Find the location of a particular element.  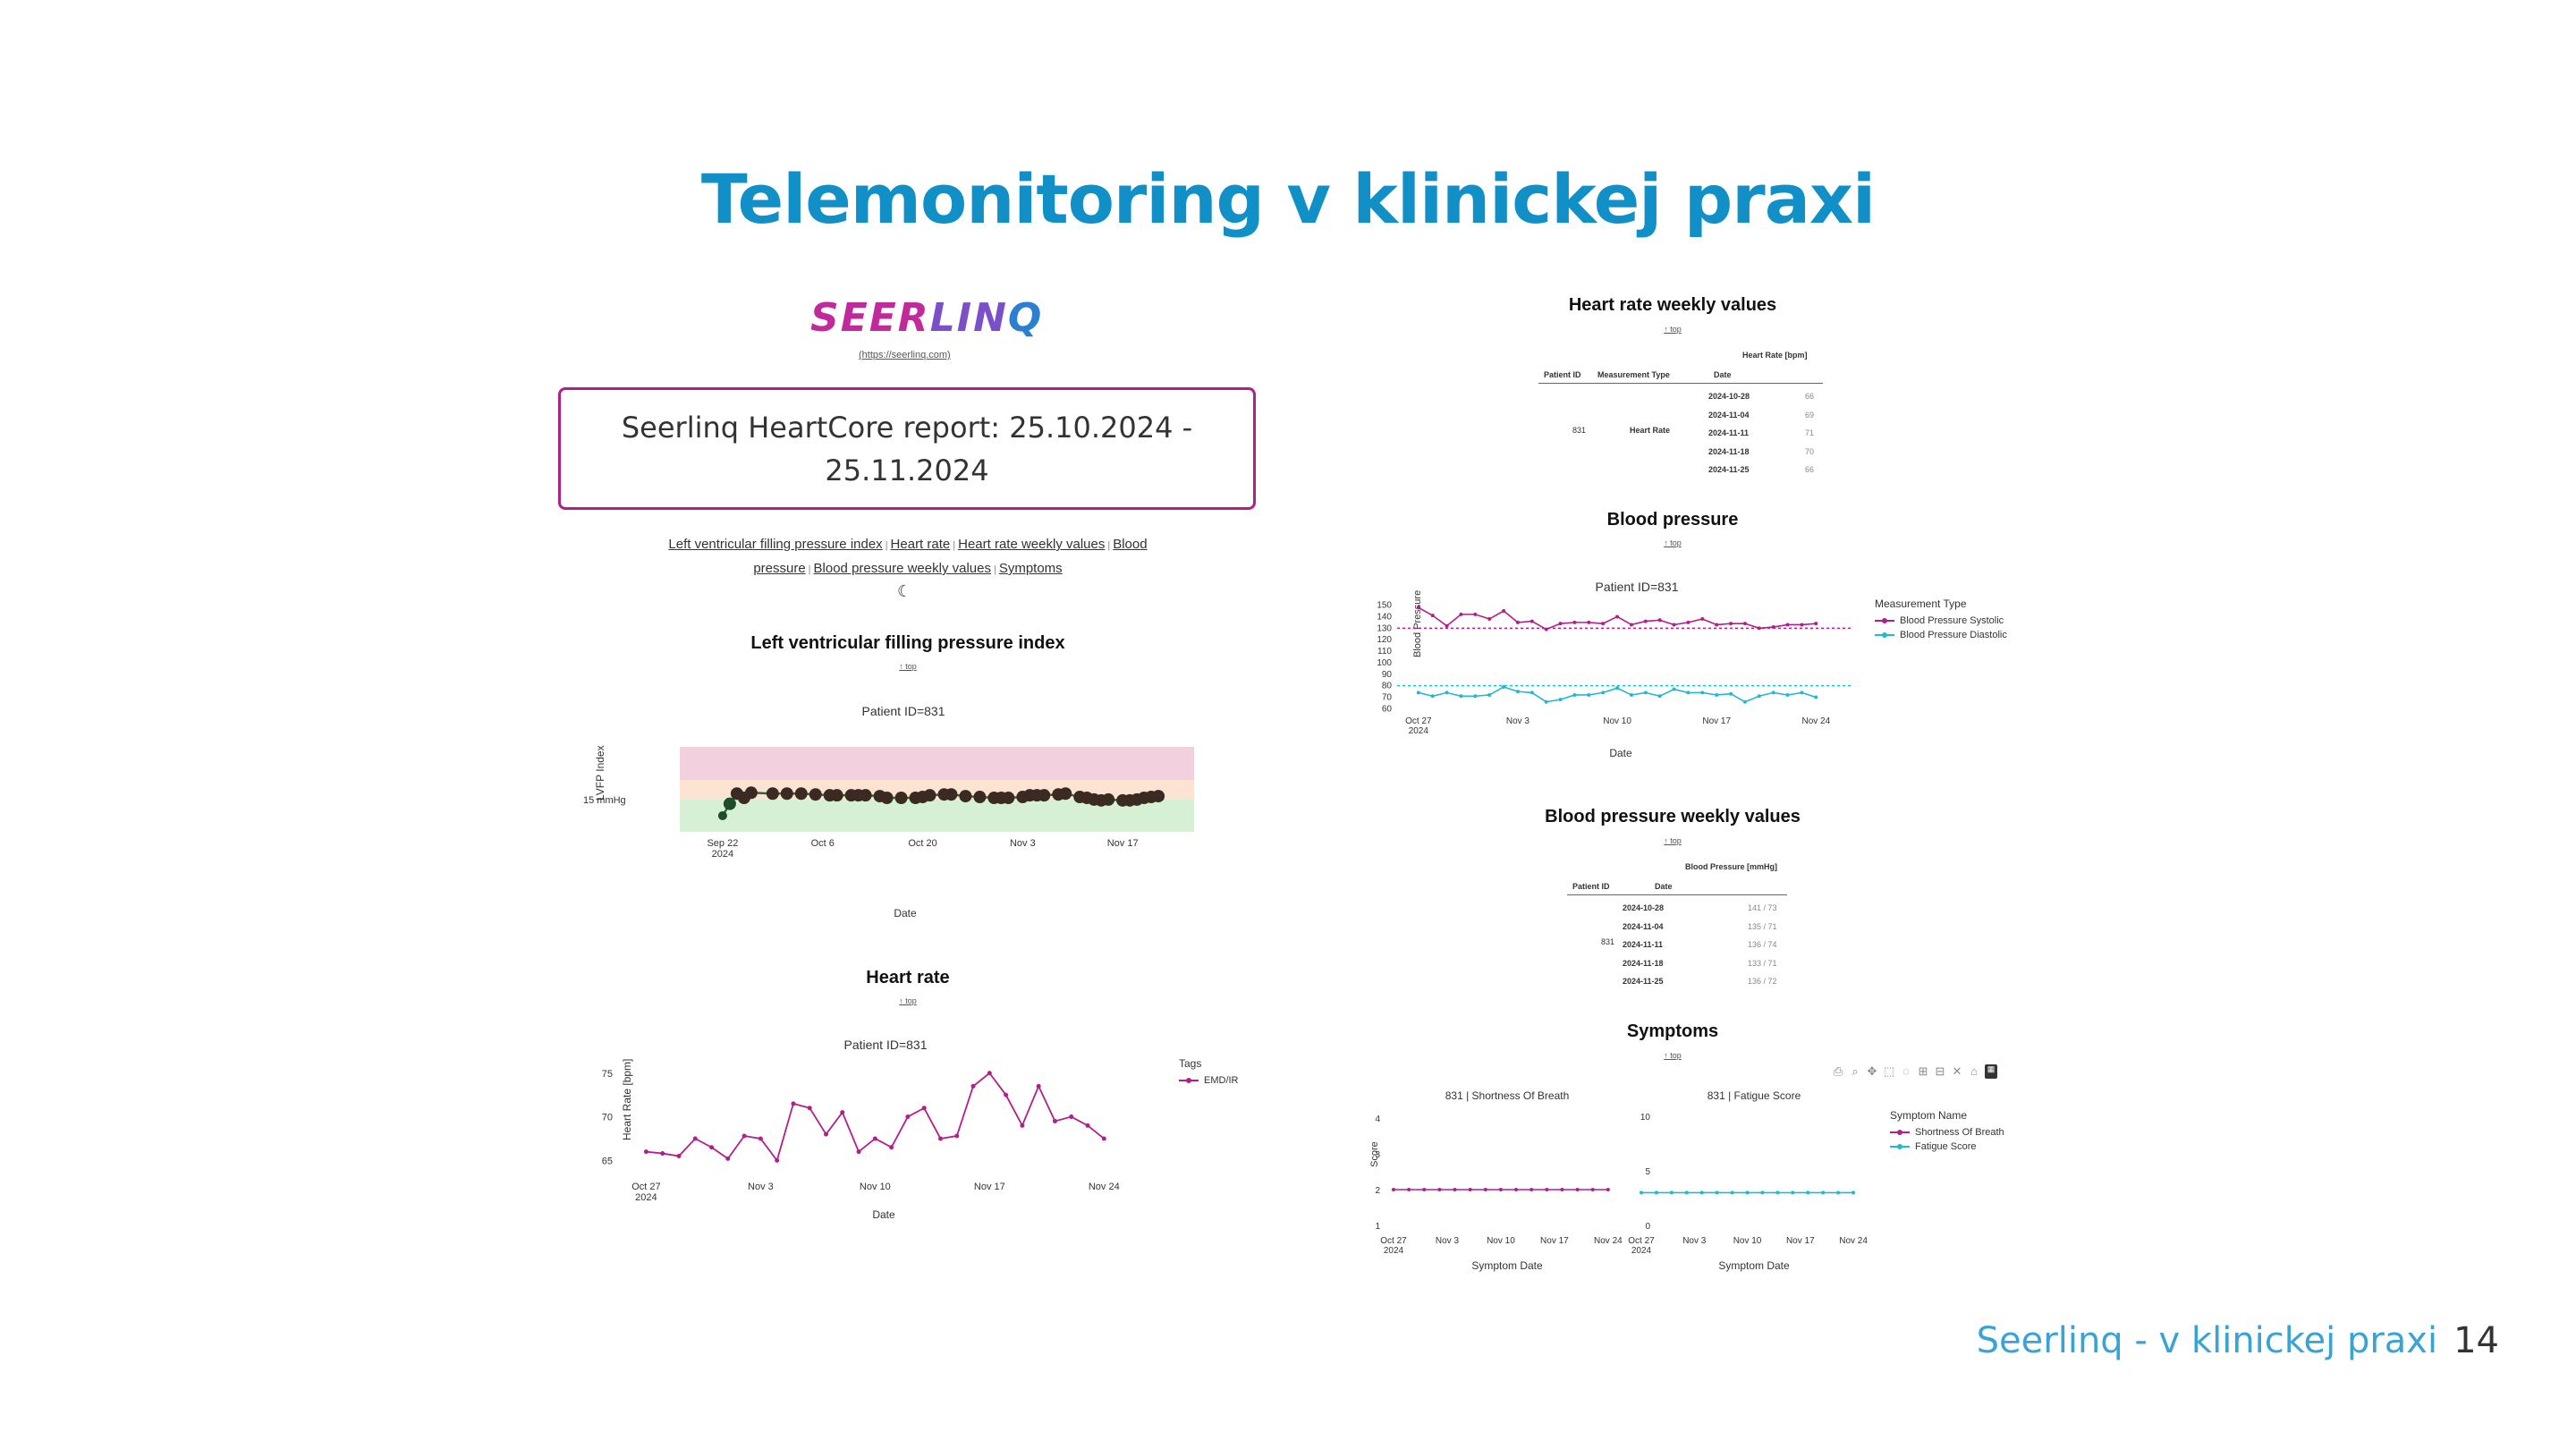

toc-link-blood-pressure: Blood pressure is located at coordinates (950, 556).